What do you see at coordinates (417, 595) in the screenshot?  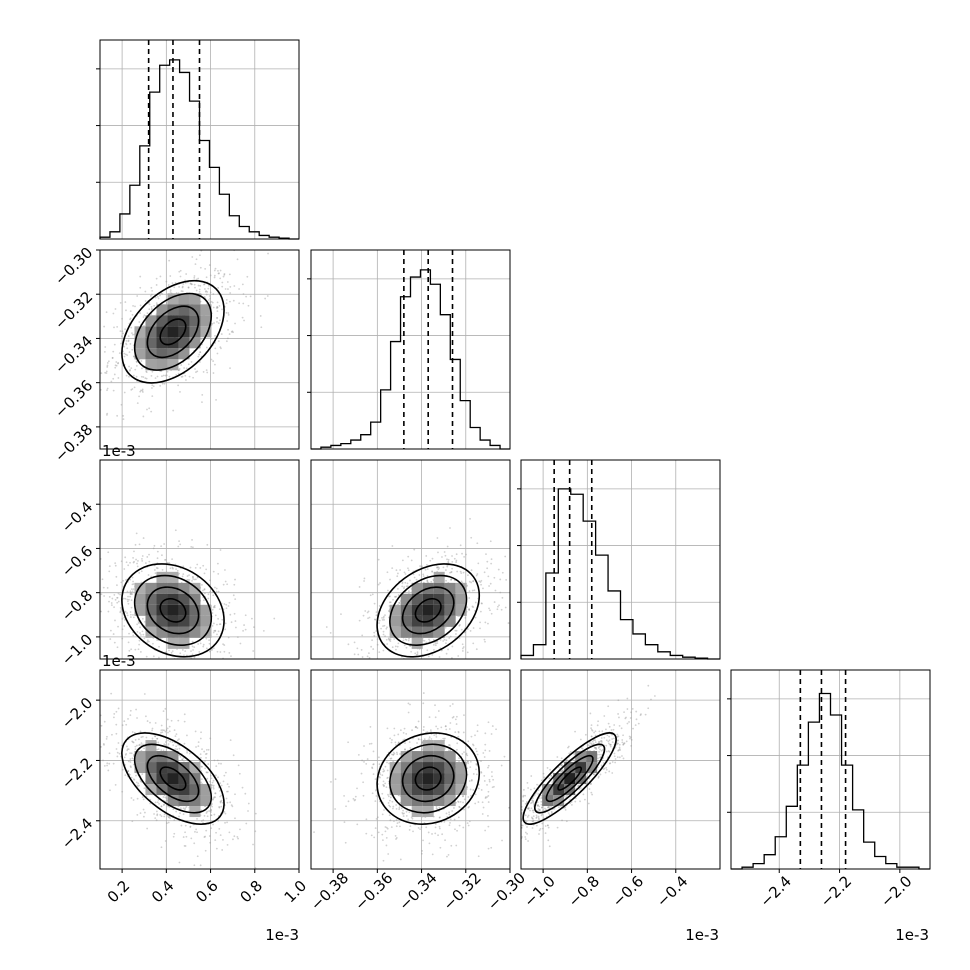 I see `panel-content` at bounding box center [417, 595].